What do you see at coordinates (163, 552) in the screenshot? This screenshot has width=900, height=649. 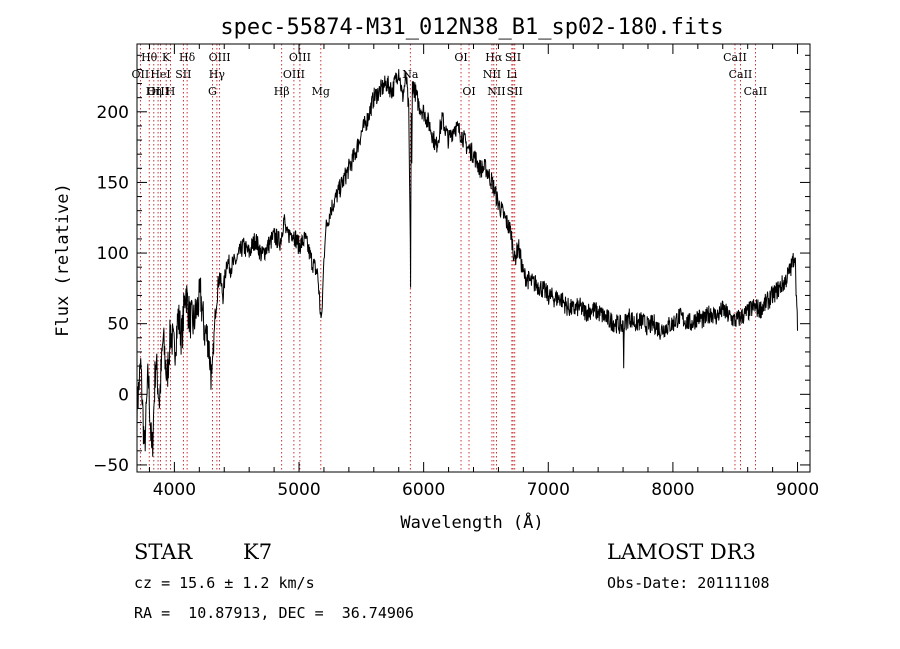 I see `object-class: STAR` at bounding box center [163, 552].